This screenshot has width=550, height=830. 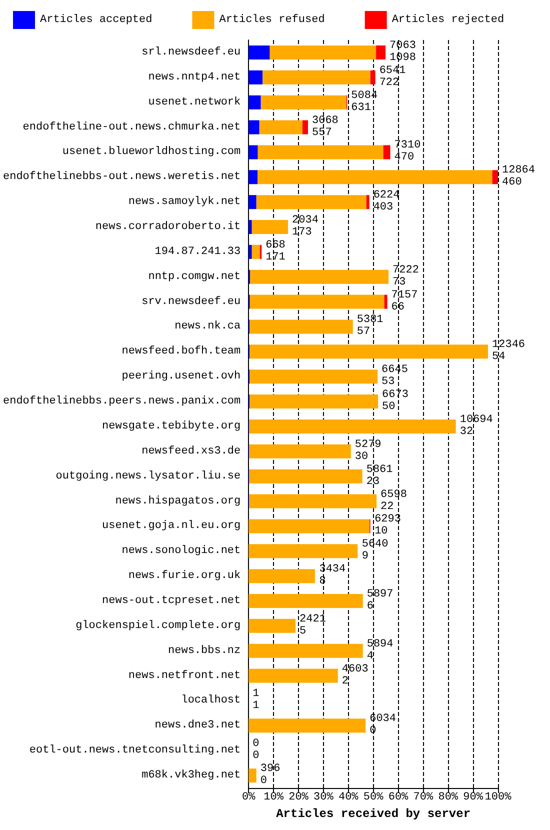 I want to click on x-tick-label: 90%, so click(x=473, y=798).